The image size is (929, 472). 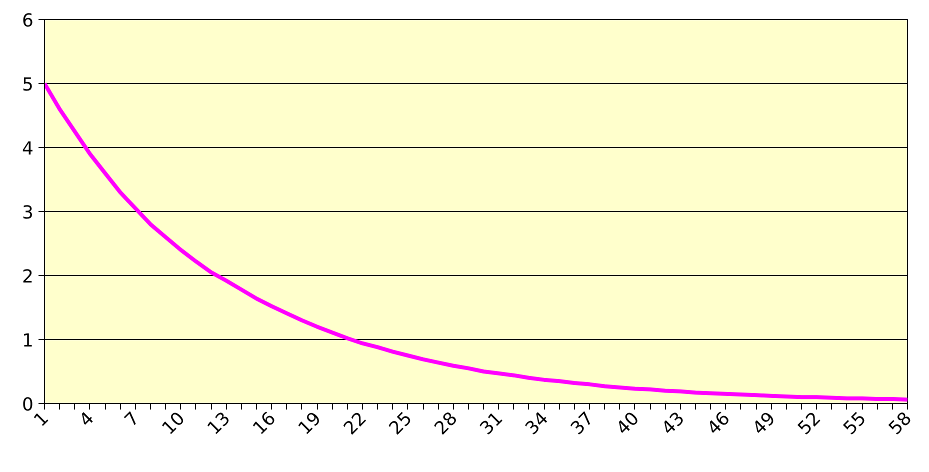 I want to click on x-tick-label: 55, so click(x=855, y=424).